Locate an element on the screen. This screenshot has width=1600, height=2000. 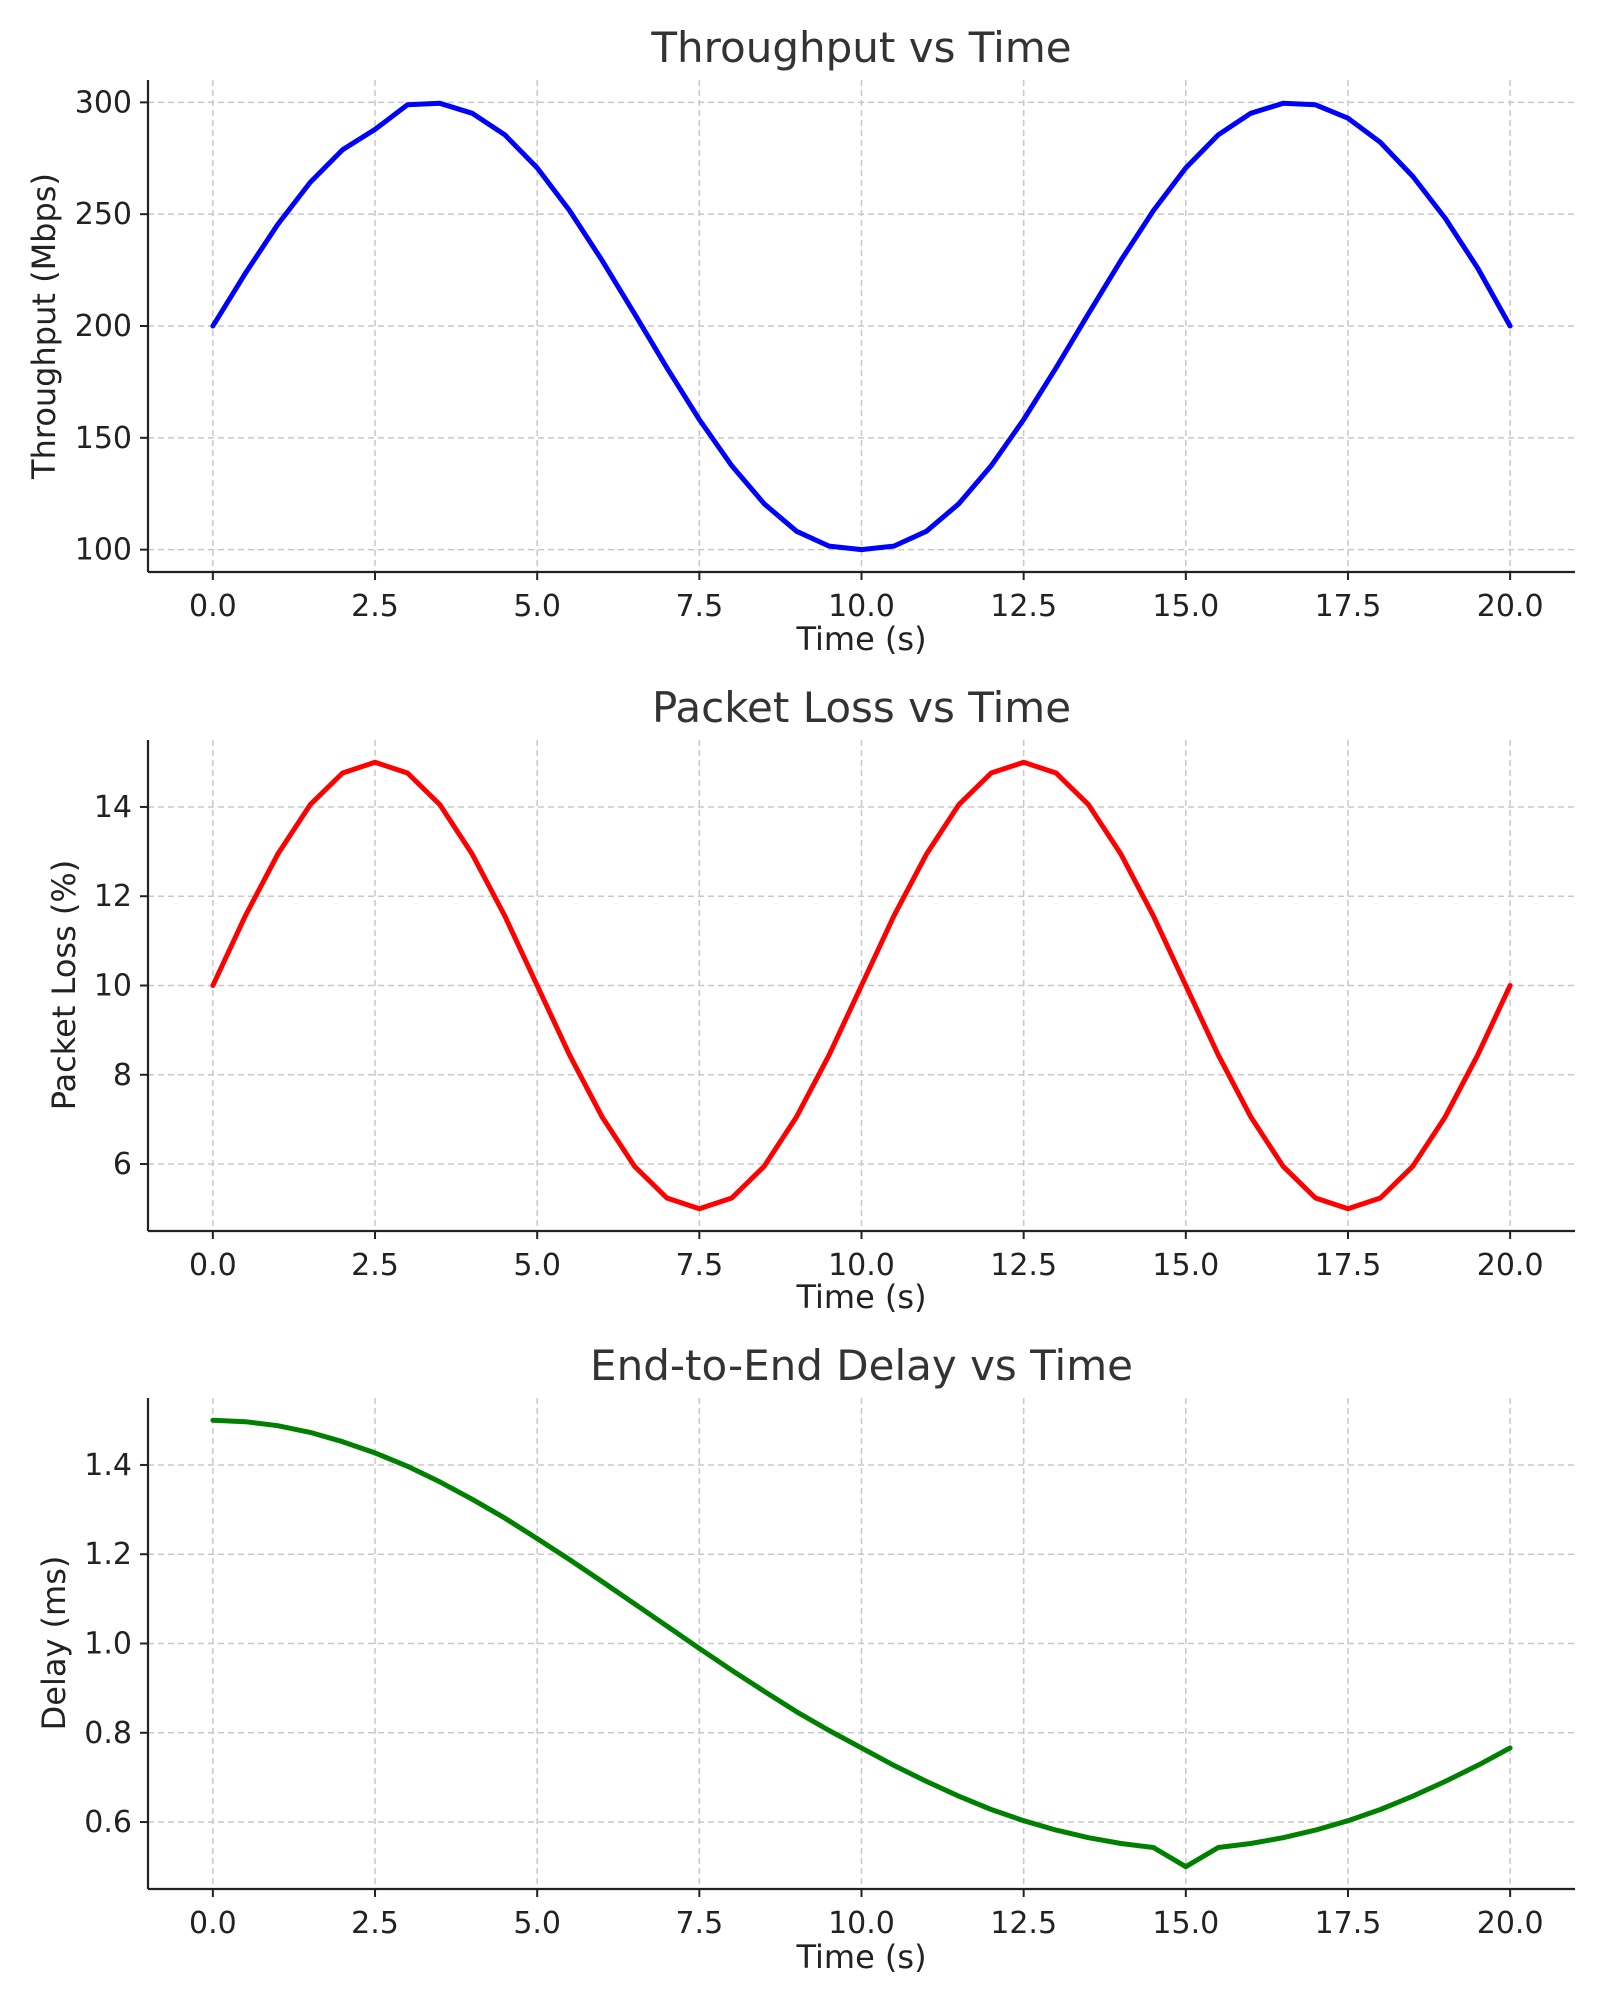
y-tick-label: 250 is located at coordinates (103, 214).